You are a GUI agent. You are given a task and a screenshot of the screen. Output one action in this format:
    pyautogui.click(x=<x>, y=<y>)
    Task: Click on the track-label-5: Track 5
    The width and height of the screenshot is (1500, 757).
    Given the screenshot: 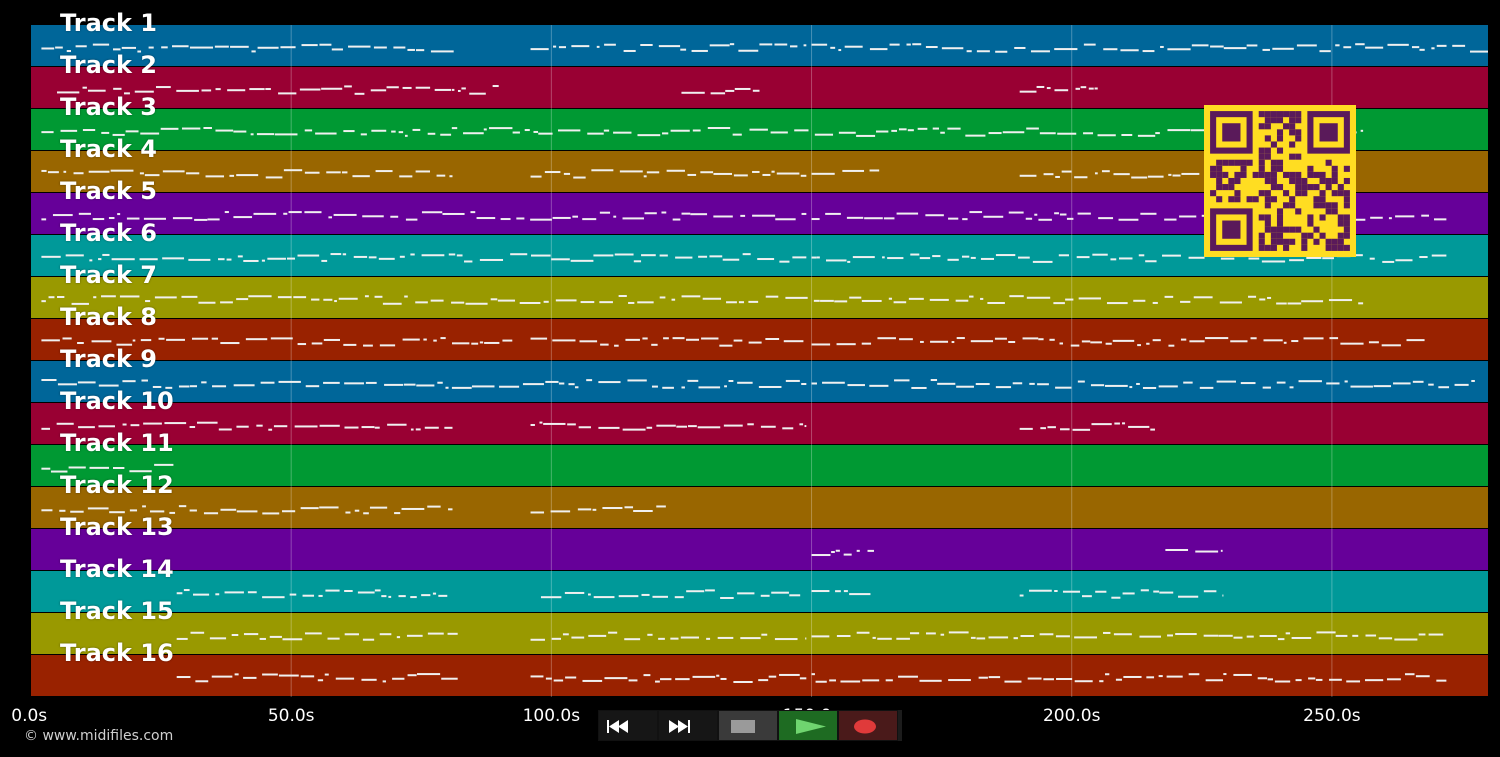 What is the action you would take?
    pyautogui.click(x=109, y=191)
    